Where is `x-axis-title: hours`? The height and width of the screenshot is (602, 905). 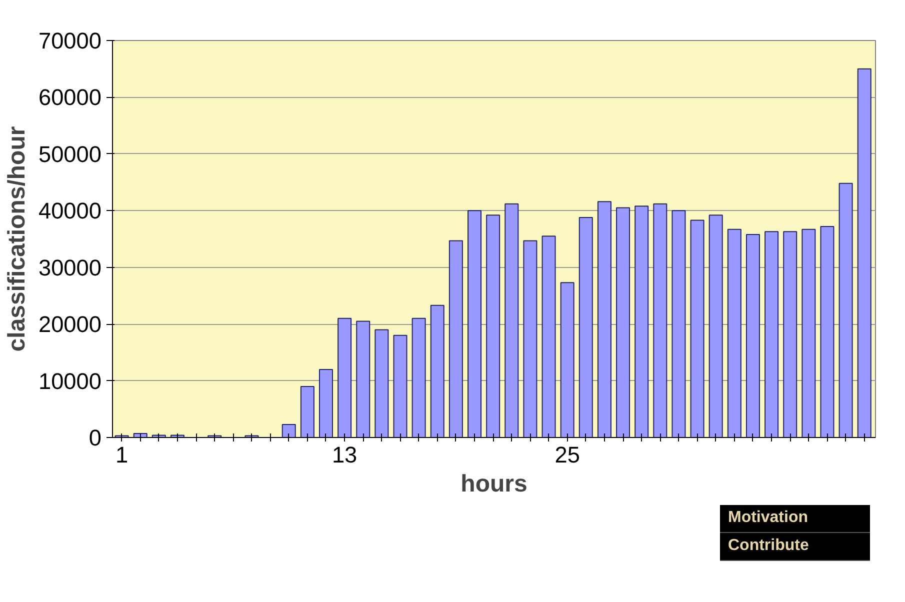 x-axis-title: hours is located at coordinates (494, 484).